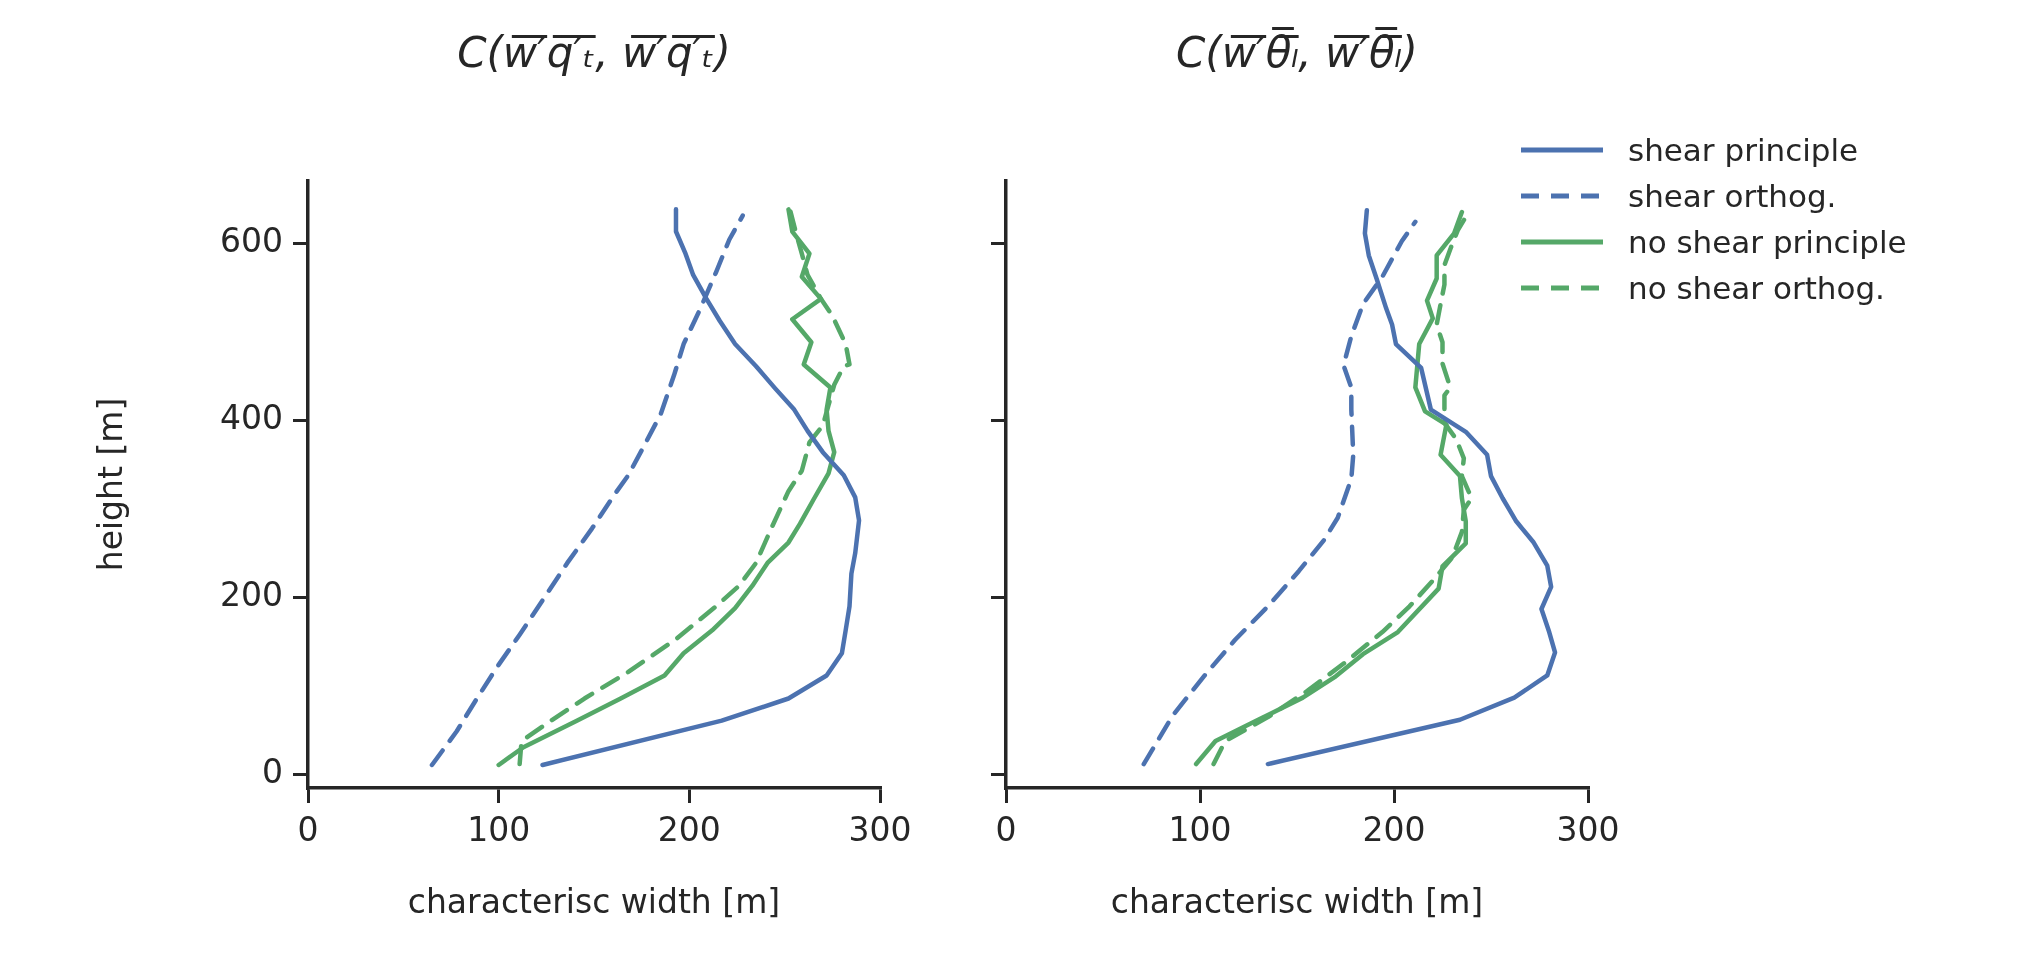 The image size is (2032, 972). I want to click on y-axis-title: height [m], so click(111, 484).